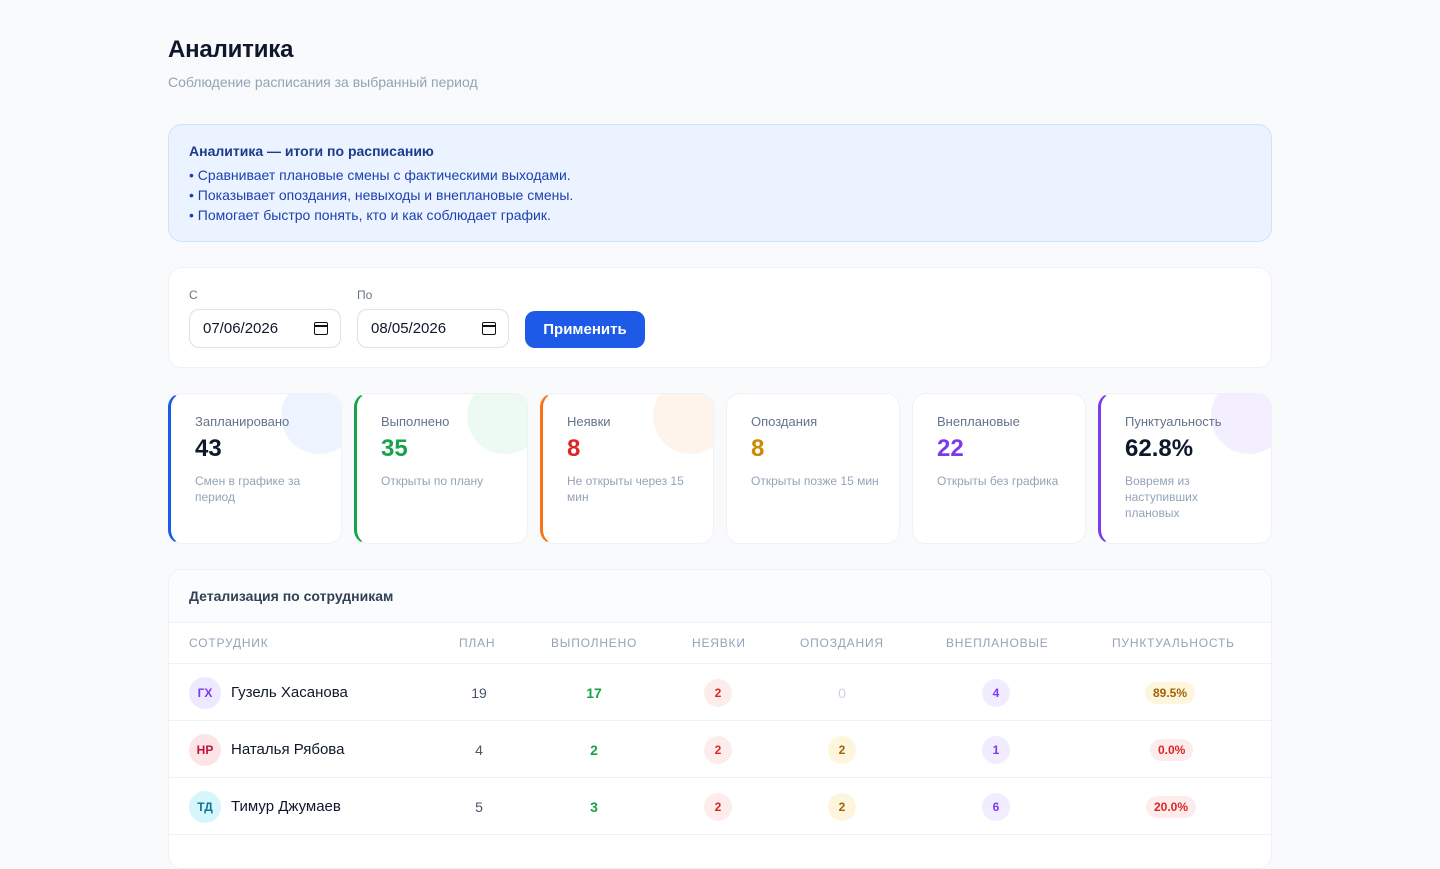  I want to click on card-late: Опоздания 8 Открыты позже 15 мин, so click(813, 468).